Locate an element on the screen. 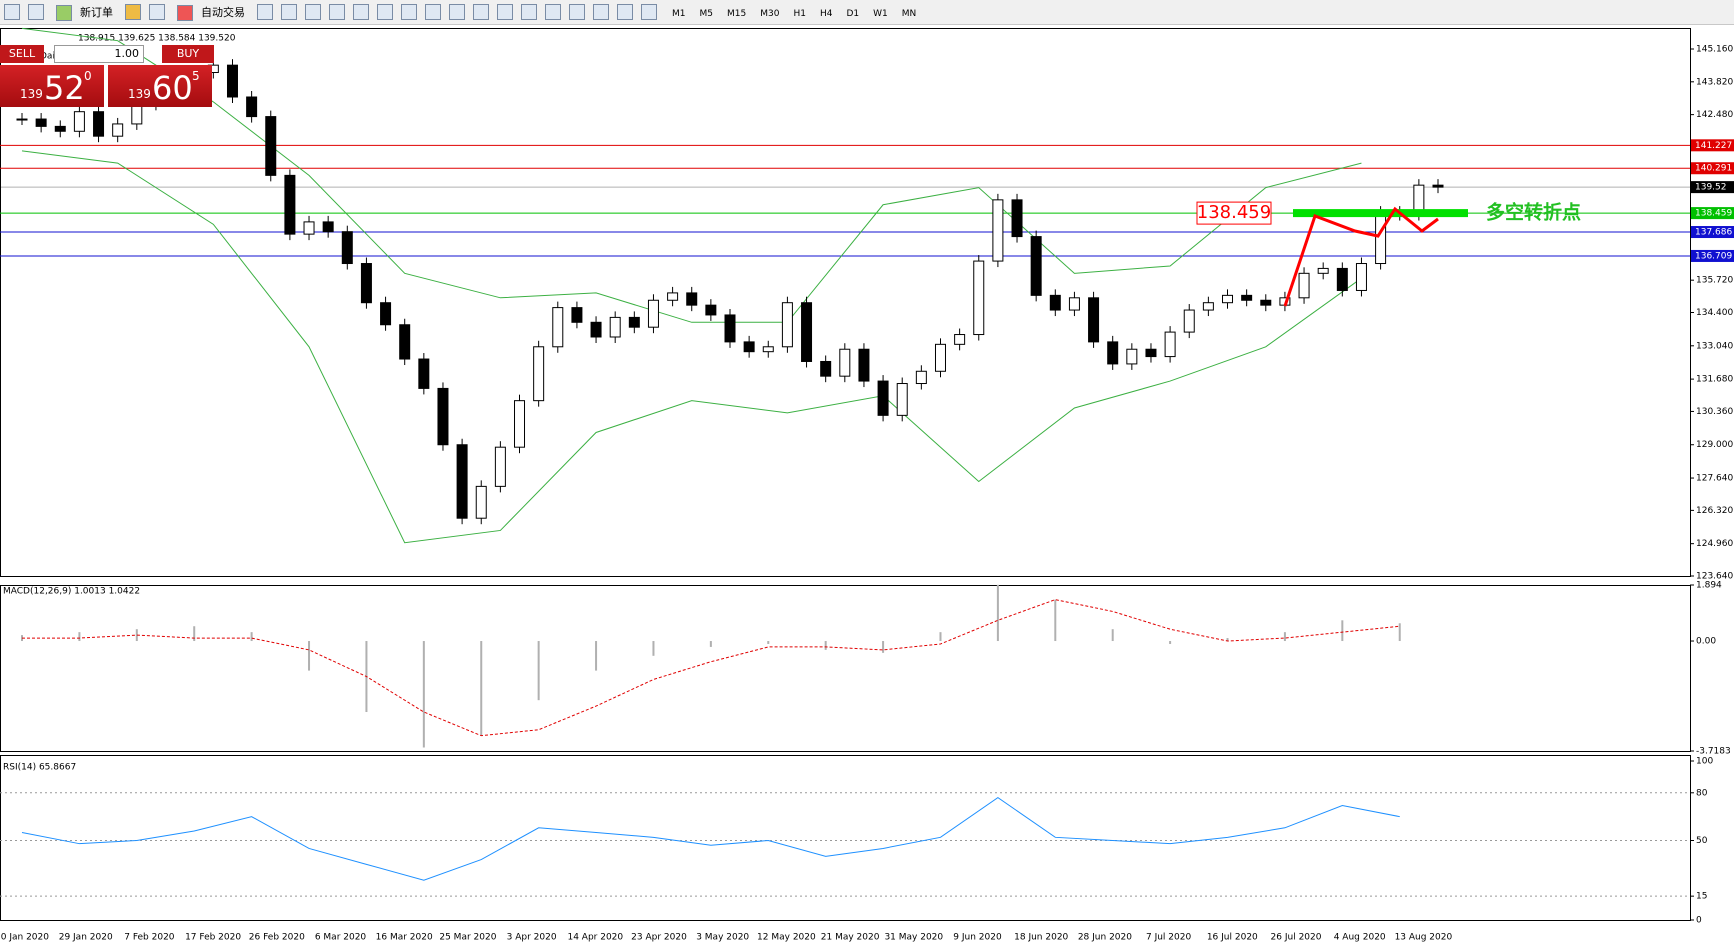 This screenshot has height=945, width=1734. rsi-line is located at coordinates (710, 838).